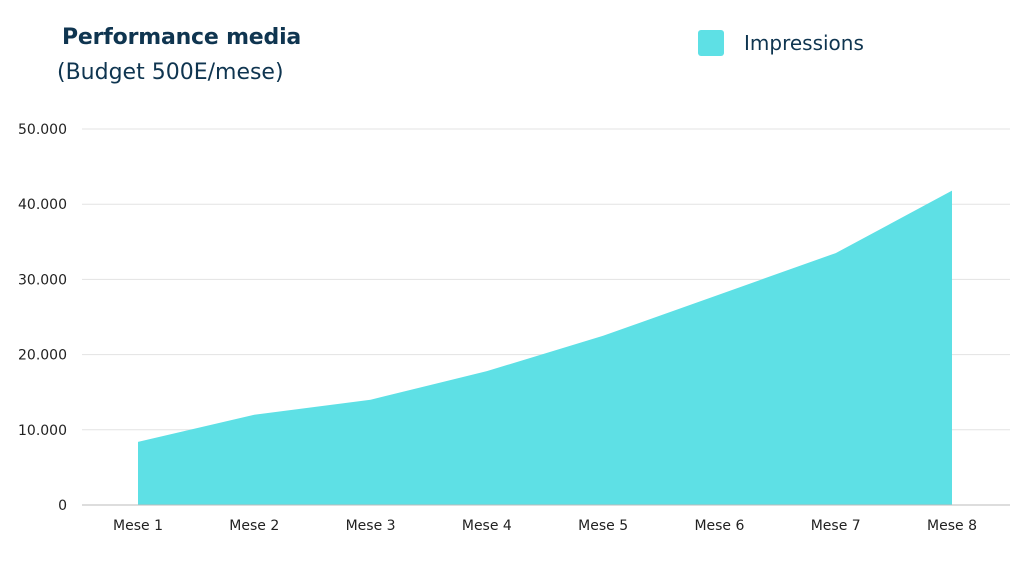 This screenshot has width=1024, height=576. Describe the element at coordinates (42, 205) in the screenshot. I see `y-tick-label: 40.000` at that location.